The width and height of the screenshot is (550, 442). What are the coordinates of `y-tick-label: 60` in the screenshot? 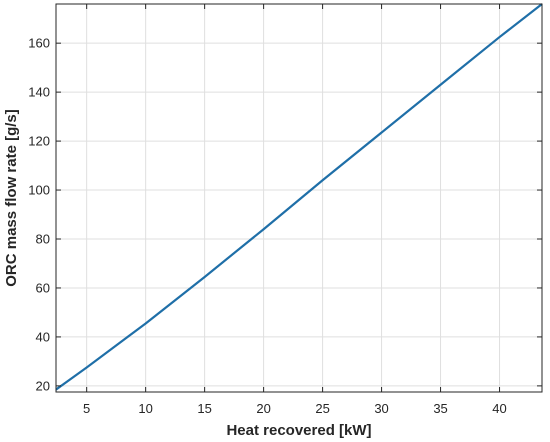 It's located at (43, 287).